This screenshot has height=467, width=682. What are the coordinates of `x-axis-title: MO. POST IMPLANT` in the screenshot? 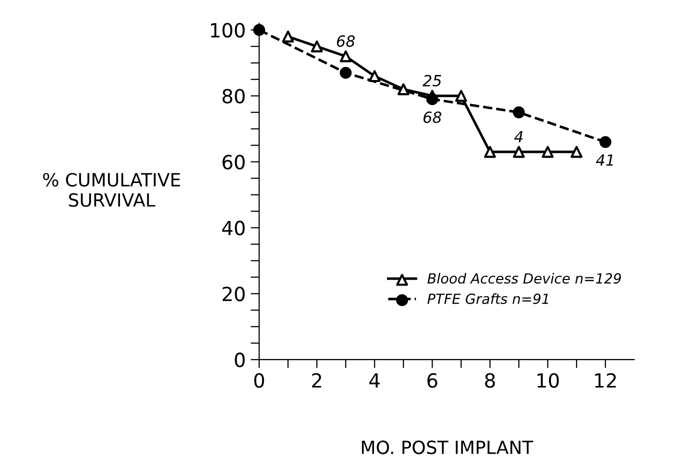 It's located at (448, 447).